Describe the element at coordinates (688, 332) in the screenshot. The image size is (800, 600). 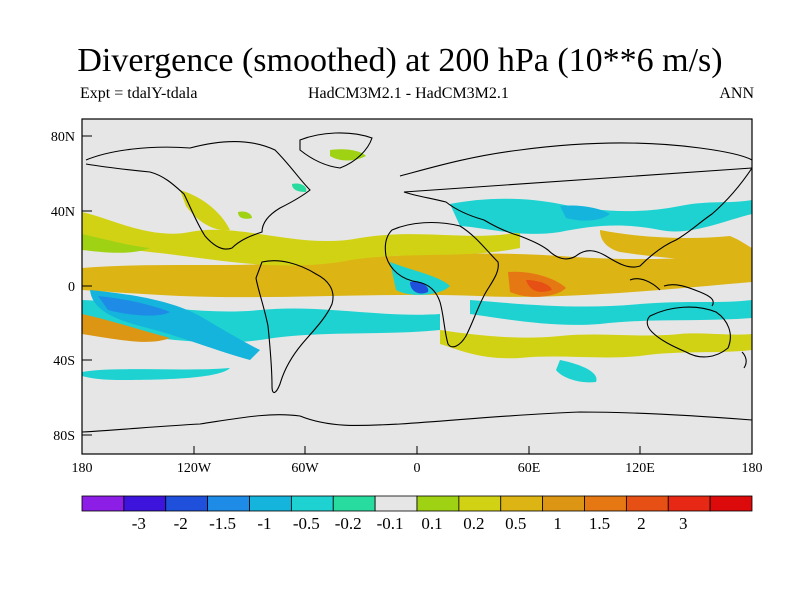
I see `coast-australia` at that location.